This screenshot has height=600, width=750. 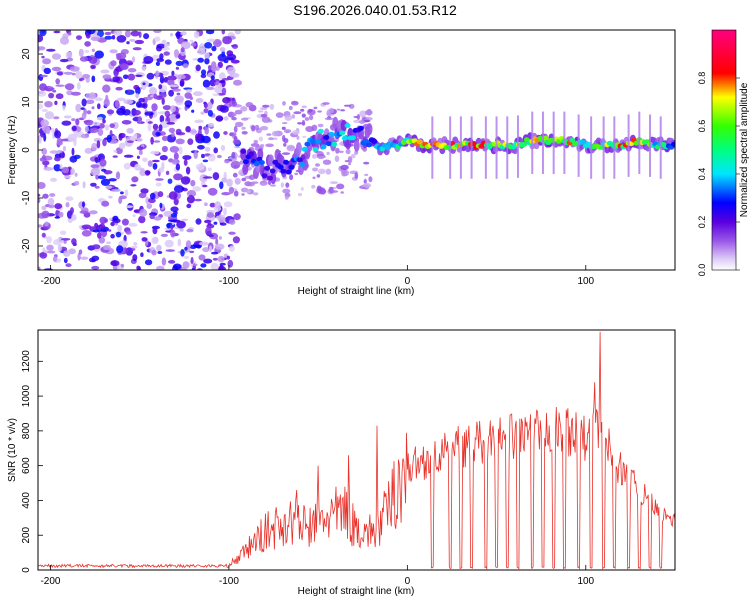 What do you see at coordinates (585, 581) in the screenshot?
I see `snr-x-tick-label: 100` at bounding box center [585, 581].